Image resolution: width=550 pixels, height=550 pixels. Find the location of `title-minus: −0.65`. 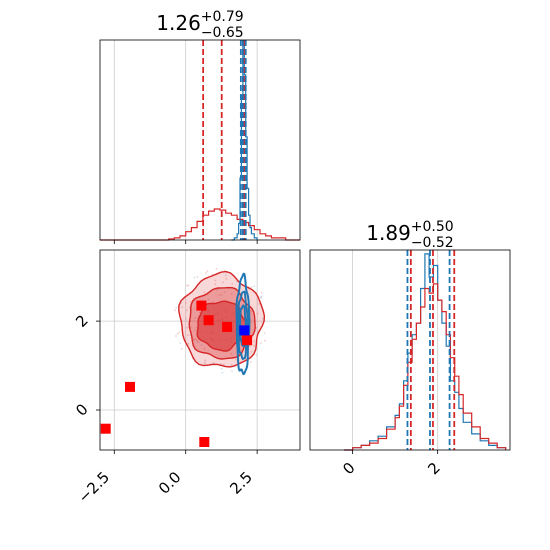

title-minus: −0.65 is located at coordinates (222, 33).